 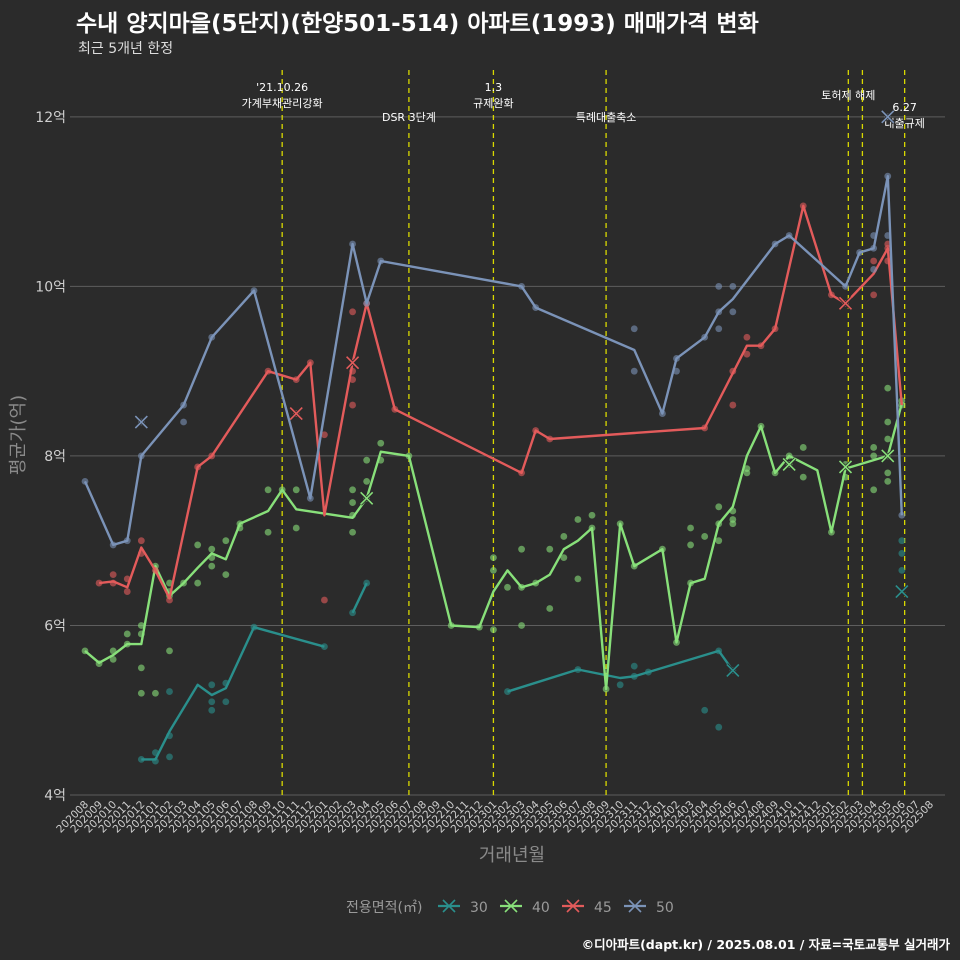 What do you see at coordinates (665, 908) in the screenshot?
I see `legend-label: 50` at bounding box center [665, 908].